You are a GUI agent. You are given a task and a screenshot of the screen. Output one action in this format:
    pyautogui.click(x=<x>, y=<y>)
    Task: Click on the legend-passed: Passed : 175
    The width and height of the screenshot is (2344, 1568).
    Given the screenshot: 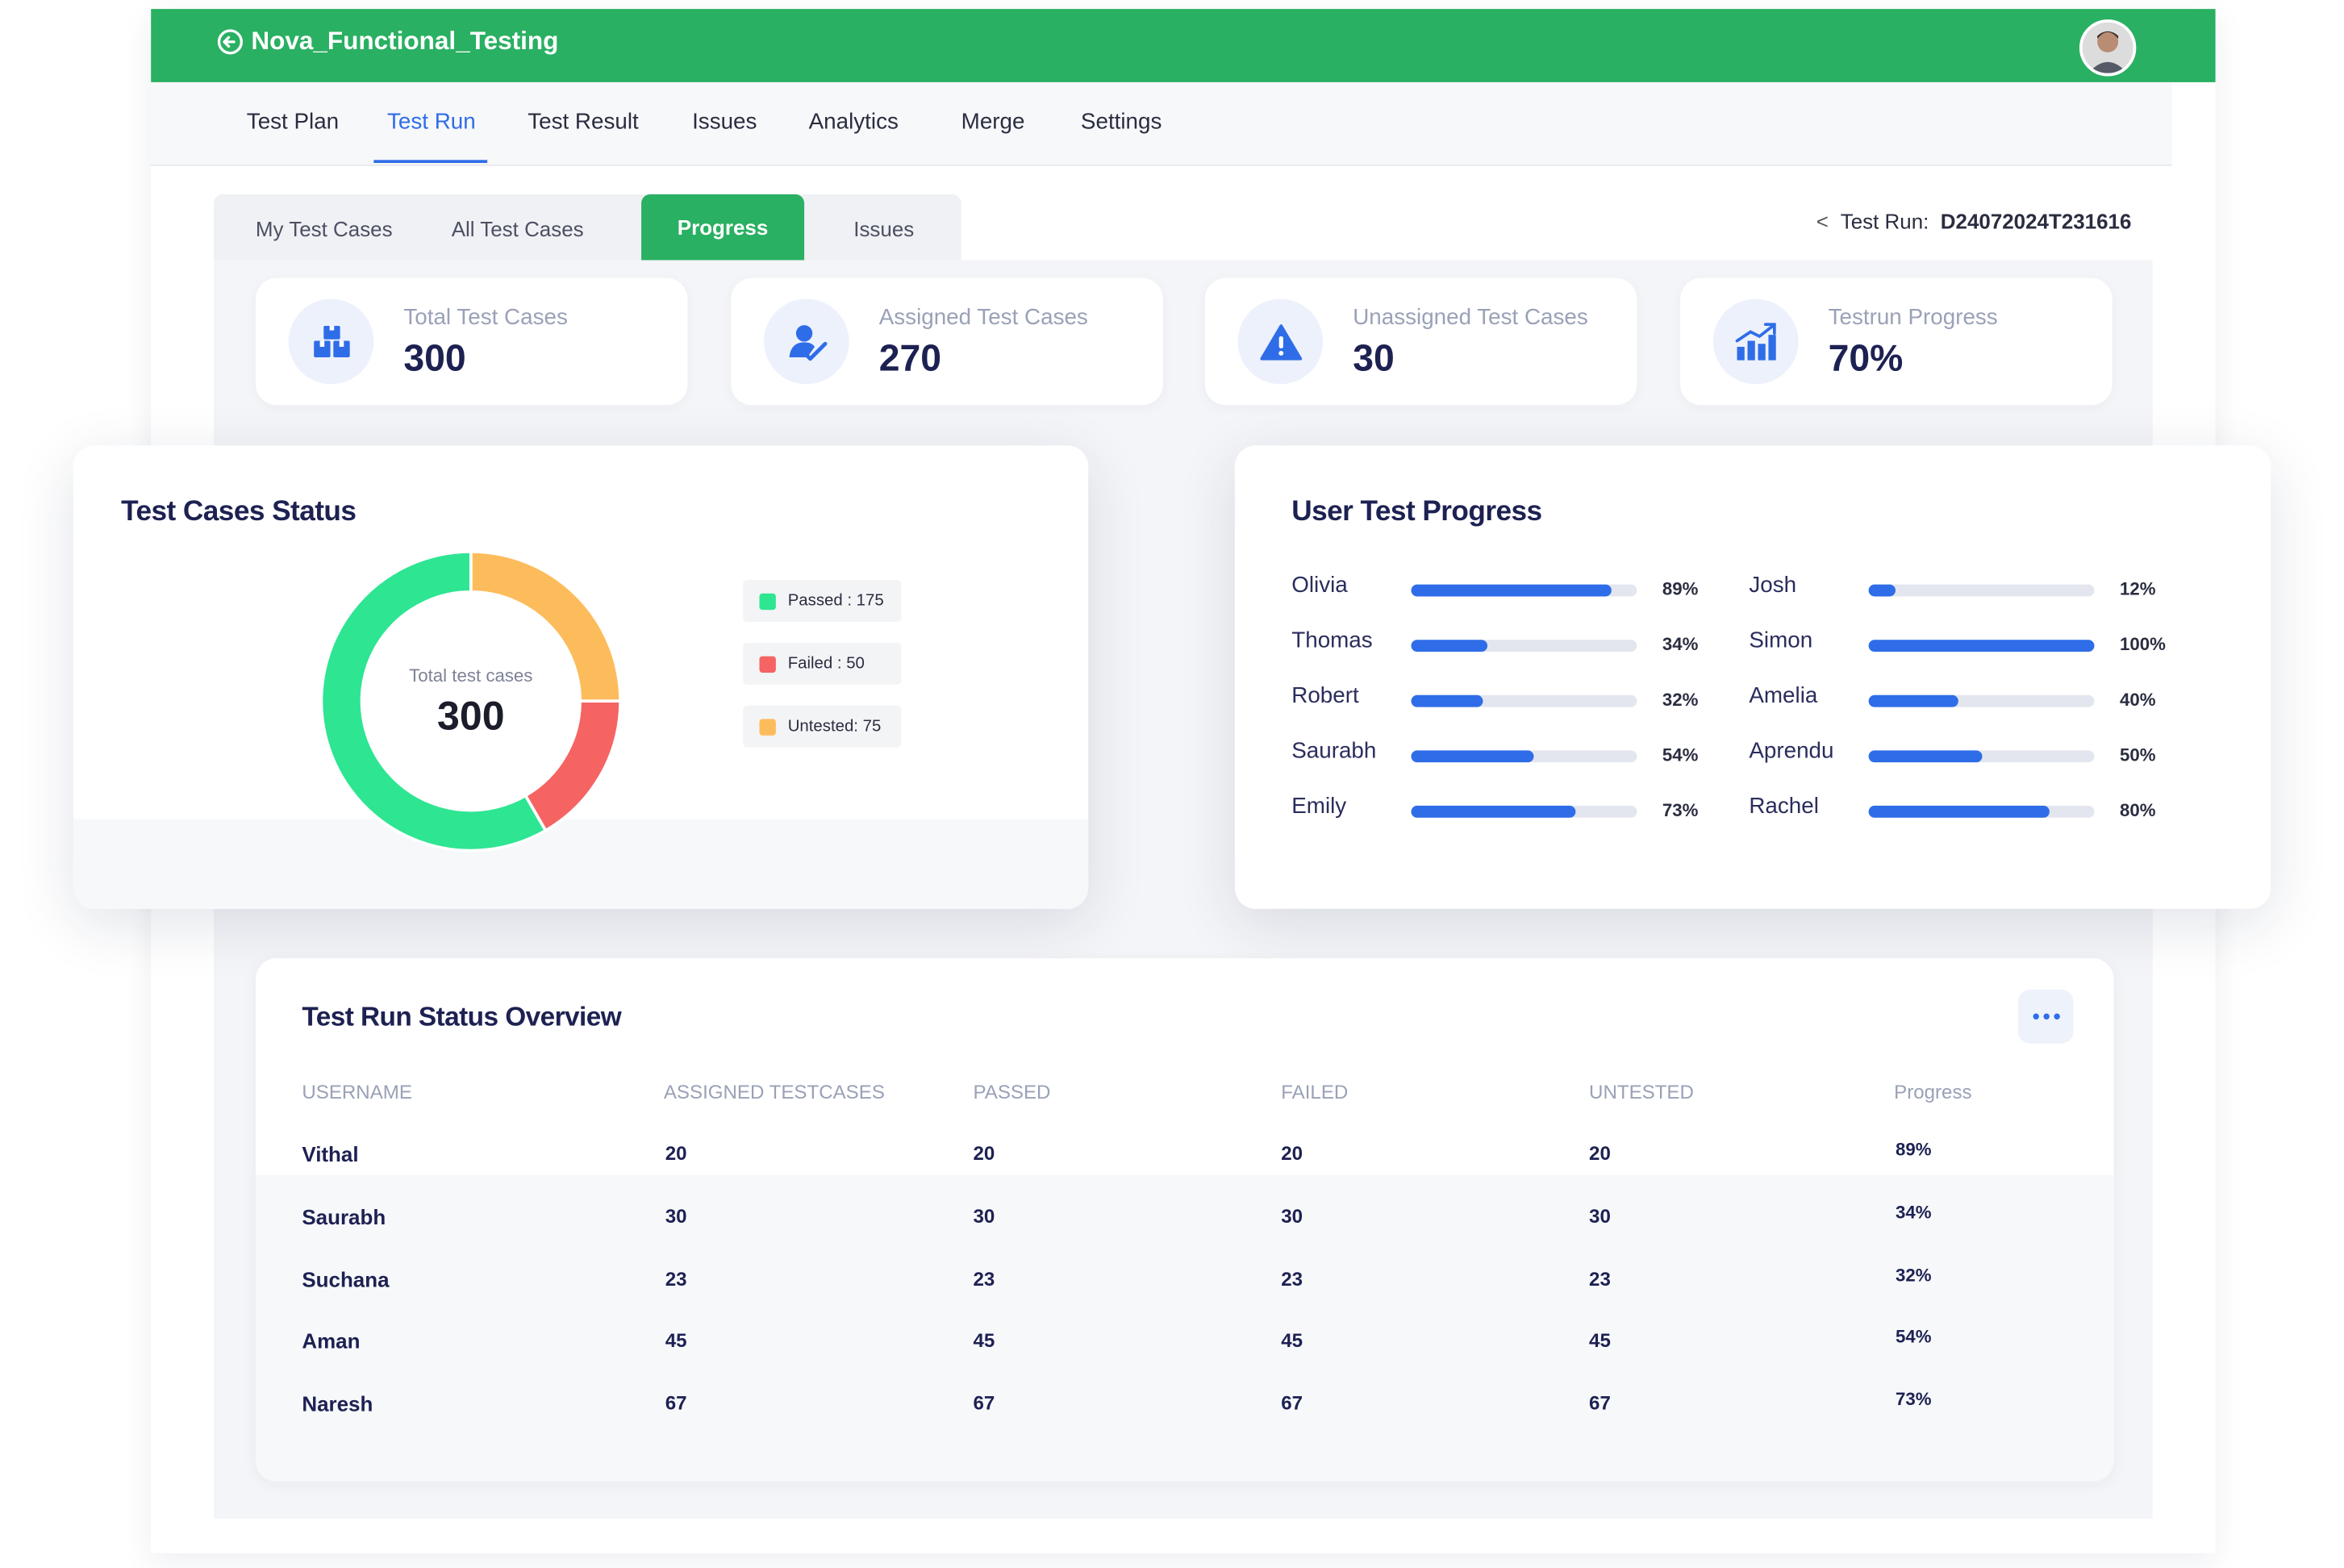 What is the action you would take?
    pyautogui.click(x=822, y=601)
    